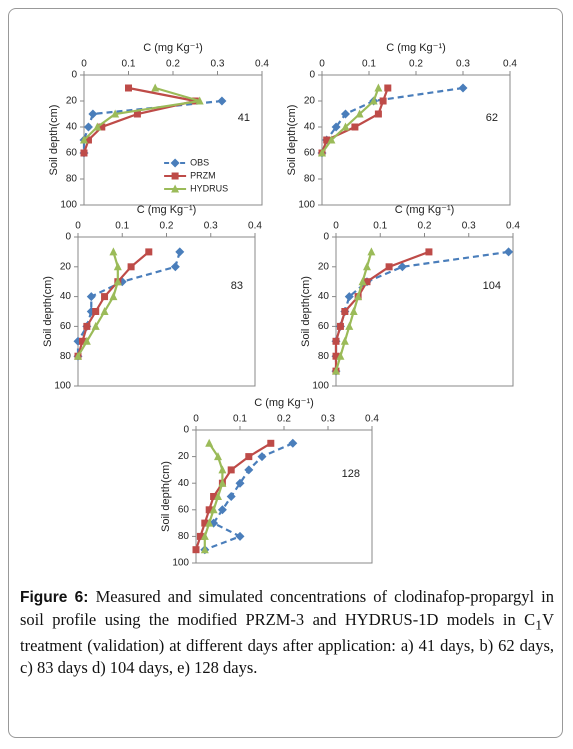 This screenshot has height=749, width=573. Describe the element at coordinates (209, 188) in the screenshot. I see `legend-label: HYDRUS` at that location.